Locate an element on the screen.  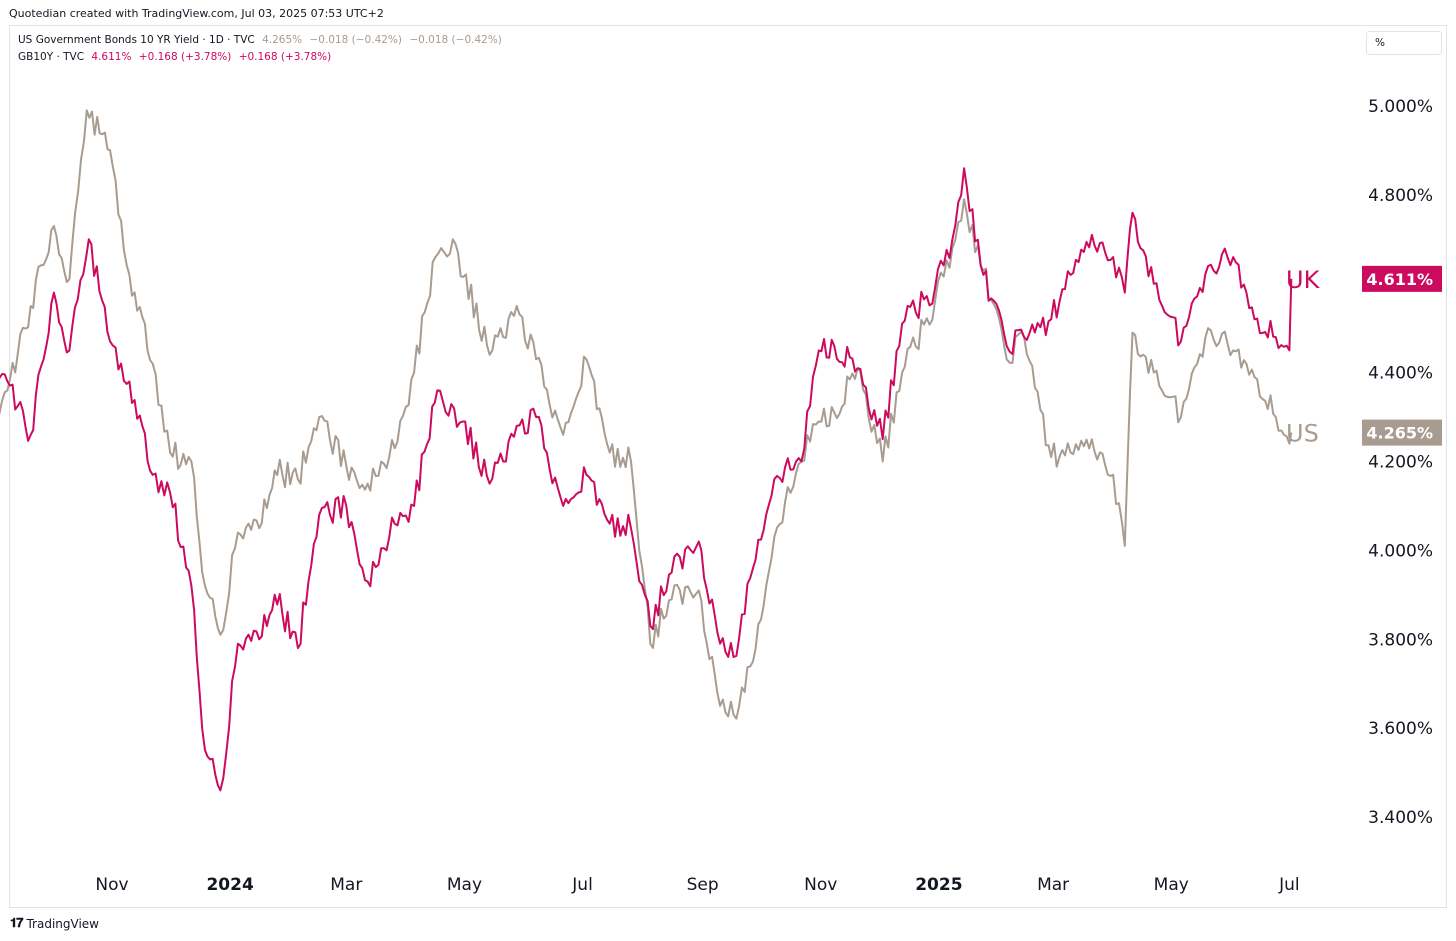
legend-symbol-name: GB10Y · TVC is located at coordinates (51, 57).